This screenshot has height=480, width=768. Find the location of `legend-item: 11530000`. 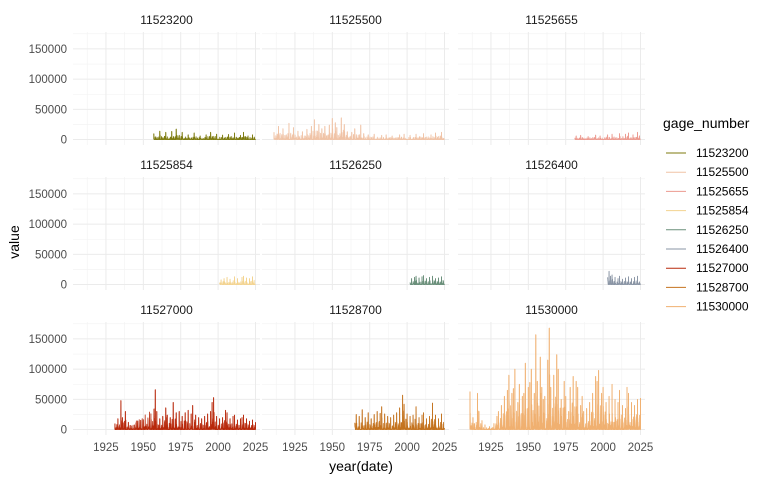

legend-item: 11530000 is located at coordinates (707, 307).